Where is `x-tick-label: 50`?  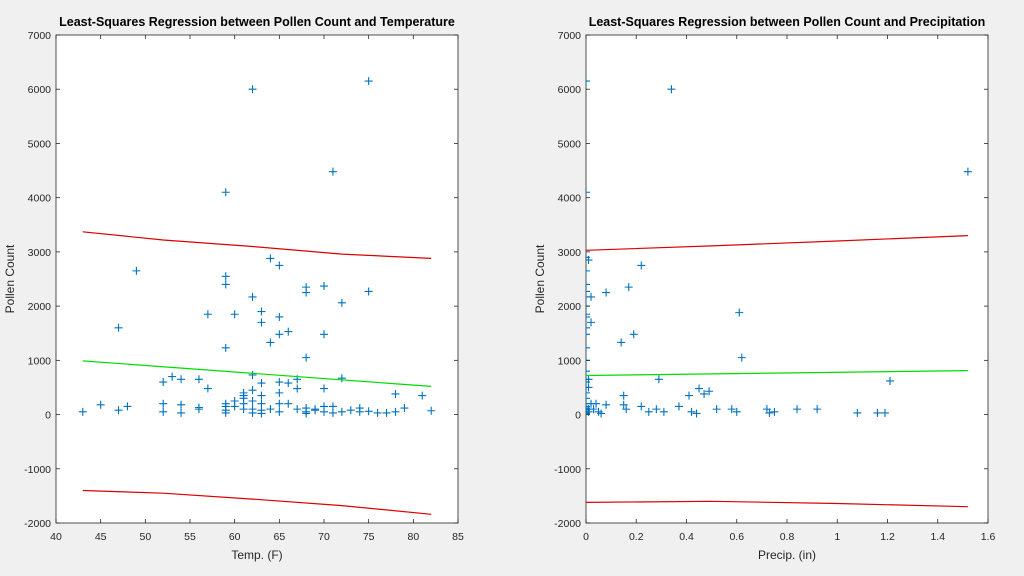
x-tick-label: 50 is located at coordinates (145, 537).